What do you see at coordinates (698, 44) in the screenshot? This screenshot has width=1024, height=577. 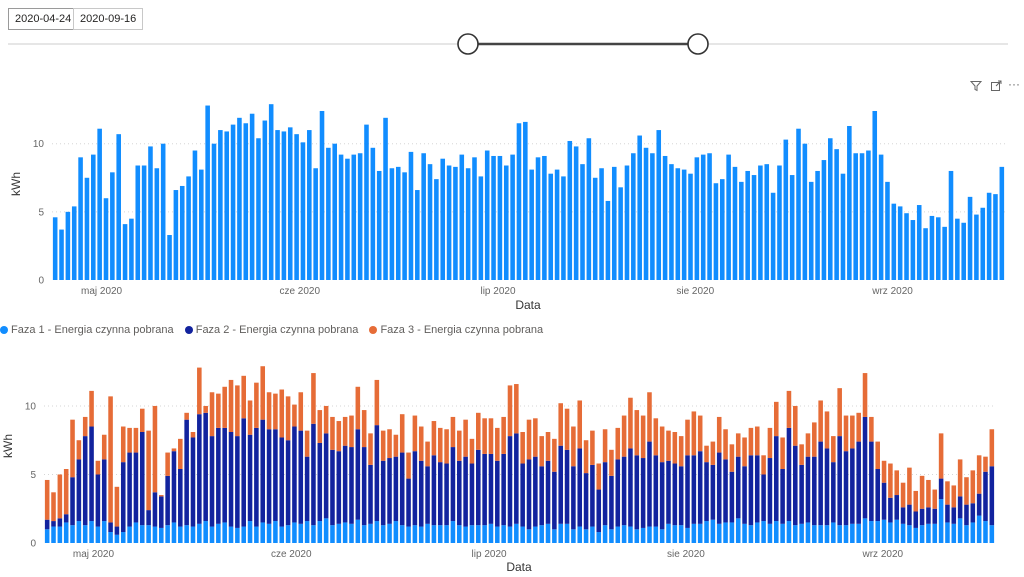 I see `slider-end-handle` at bounding box center [698, 44].